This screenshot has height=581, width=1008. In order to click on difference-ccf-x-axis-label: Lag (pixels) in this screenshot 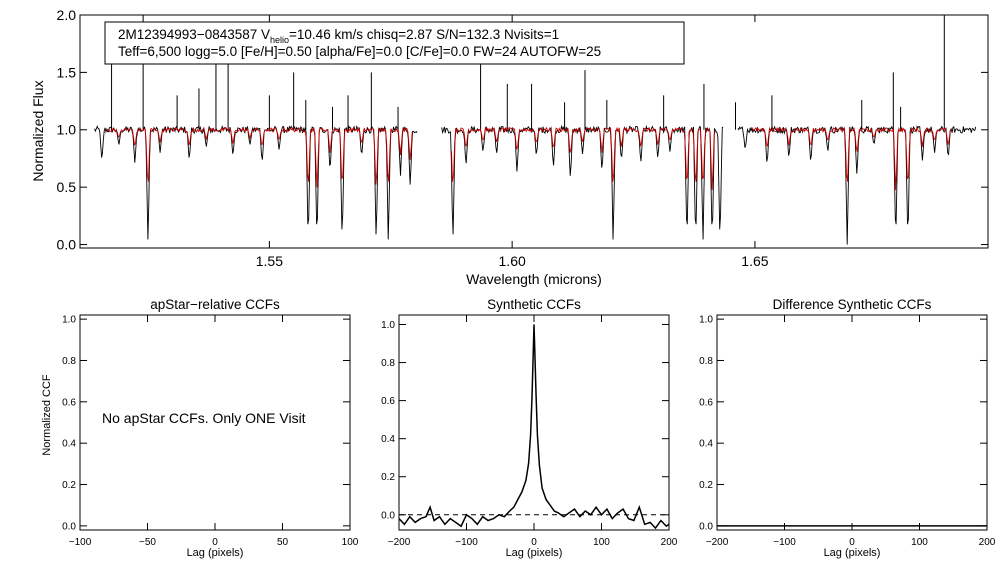, I will do `click(852, 553)`.